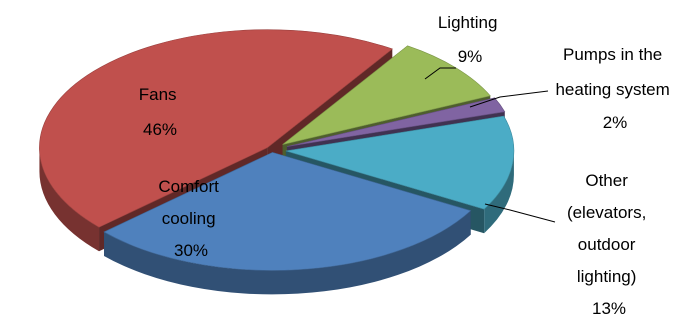 The image size is (693, 327). What do you see at coordinates (190, 218) in the screenshot?
I see `label-comfort-cooling: Comfort cooling 30%` at bounding box center [190, 218].